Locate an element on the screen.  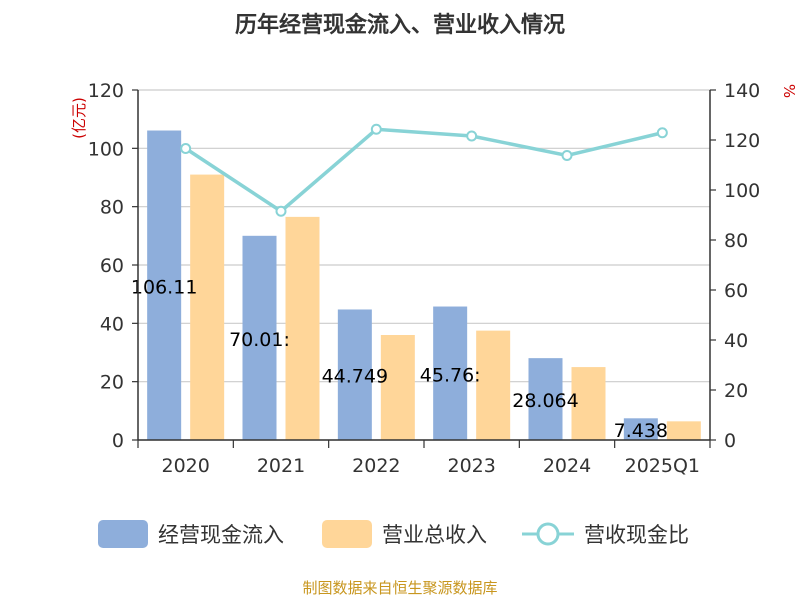
bar-value-label: 44.749 is located at coordinates (355, 377).